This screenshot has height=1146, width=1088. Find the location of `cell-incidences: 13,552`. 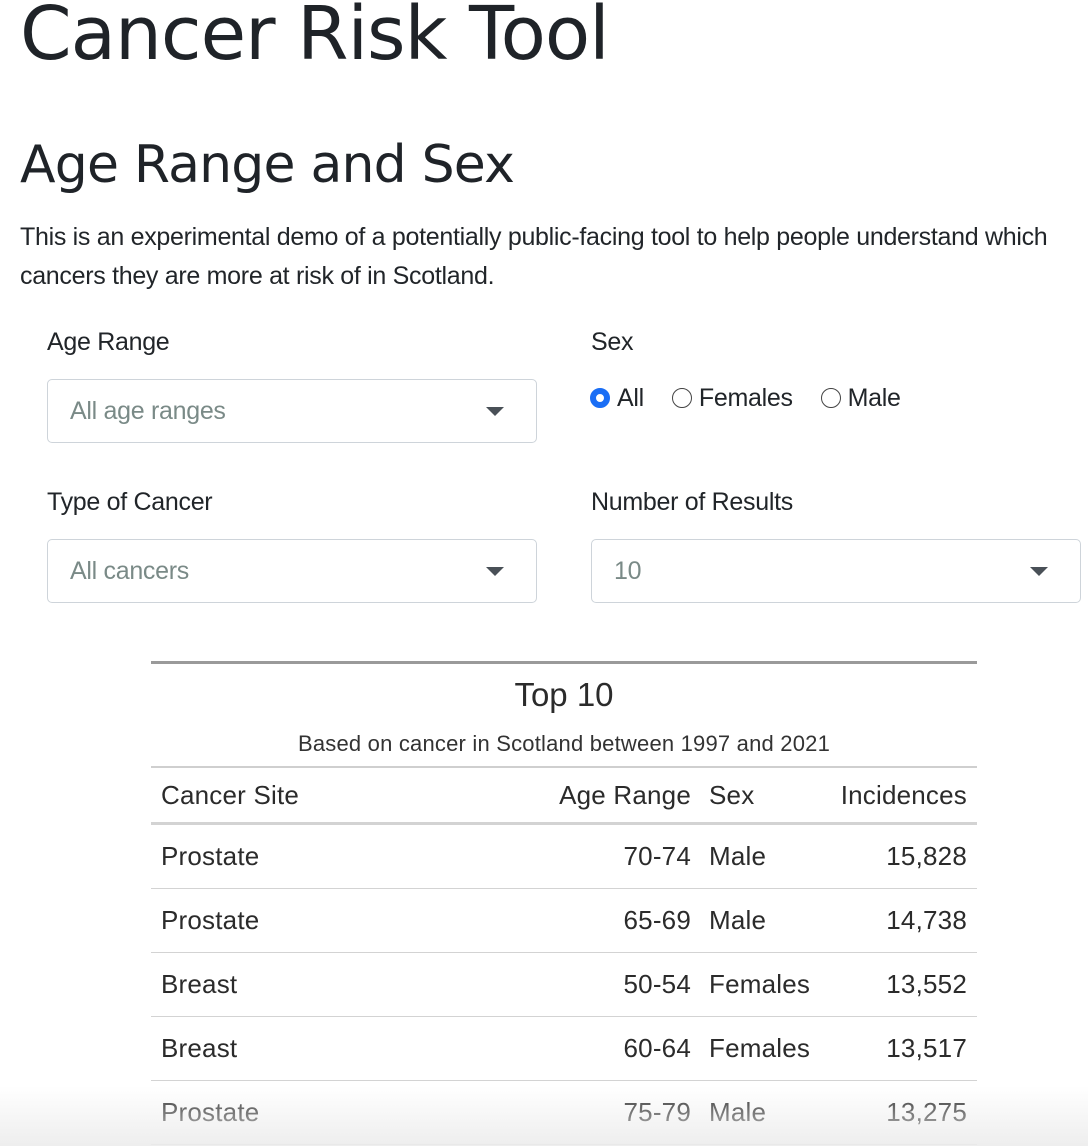

cell-incidences: 13,552 is located at coordinates (903, 984).